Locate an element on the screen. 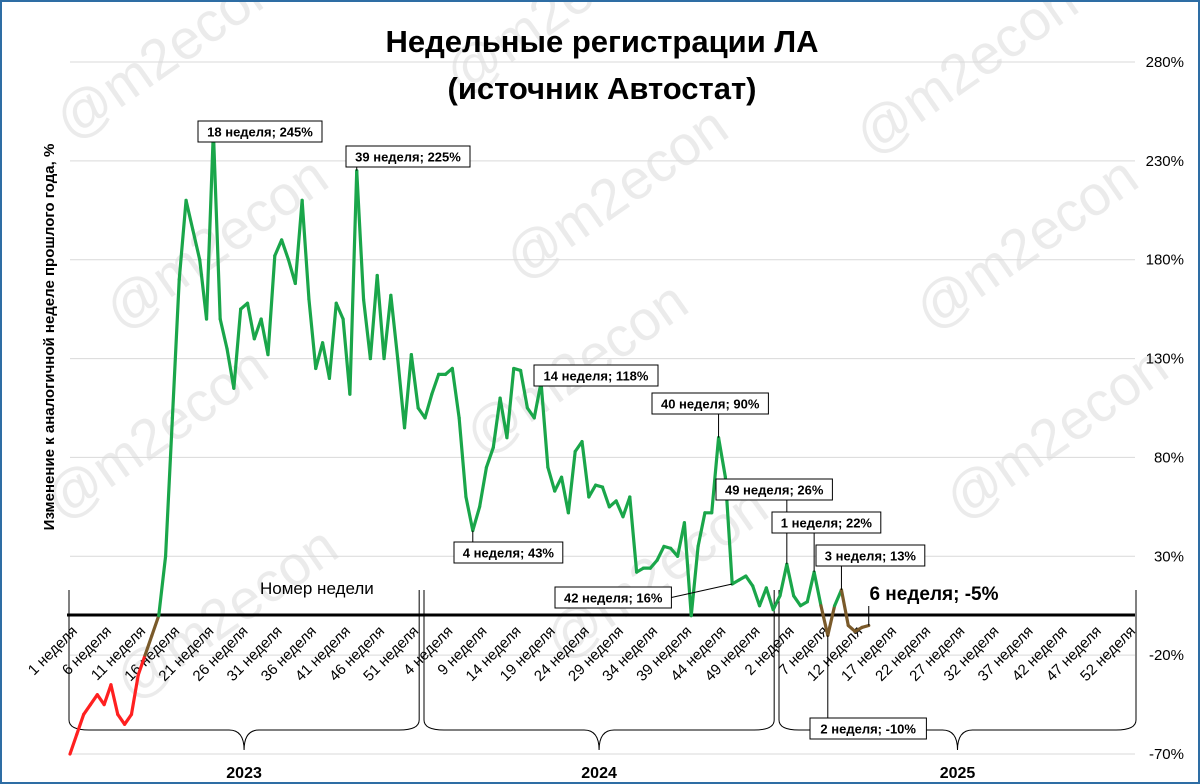  year-bracket is located at coordinates (599, 670).